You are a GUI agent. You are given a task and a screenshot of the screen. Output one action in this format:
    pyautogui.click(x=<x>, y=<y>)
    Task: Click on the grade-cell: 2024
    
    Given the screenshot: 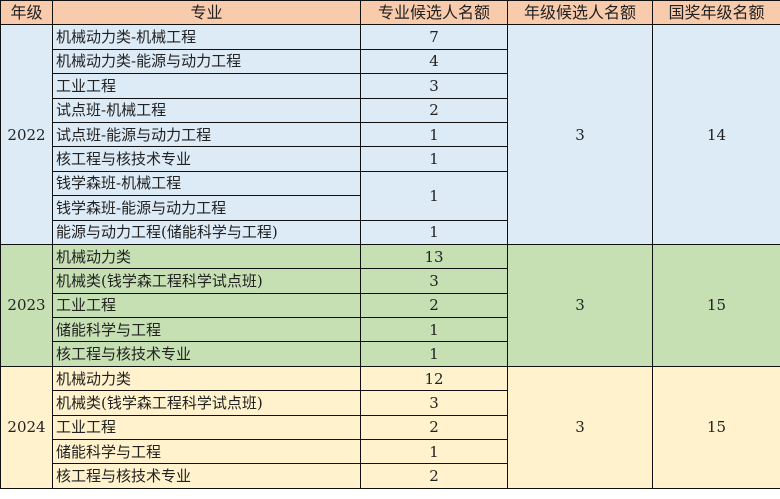 What is the action you would take?
    pyautogui.click(x=26, y=427)
    